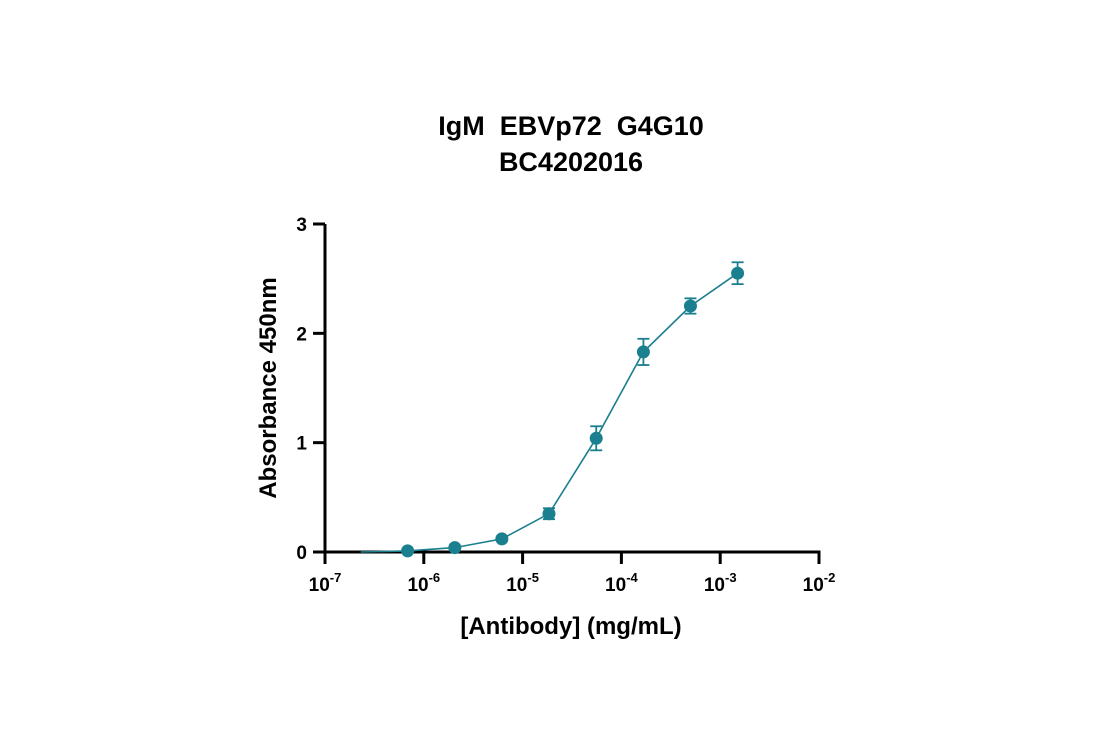  I want to click on x-tick-label: 10⁻², so click(819, 583).